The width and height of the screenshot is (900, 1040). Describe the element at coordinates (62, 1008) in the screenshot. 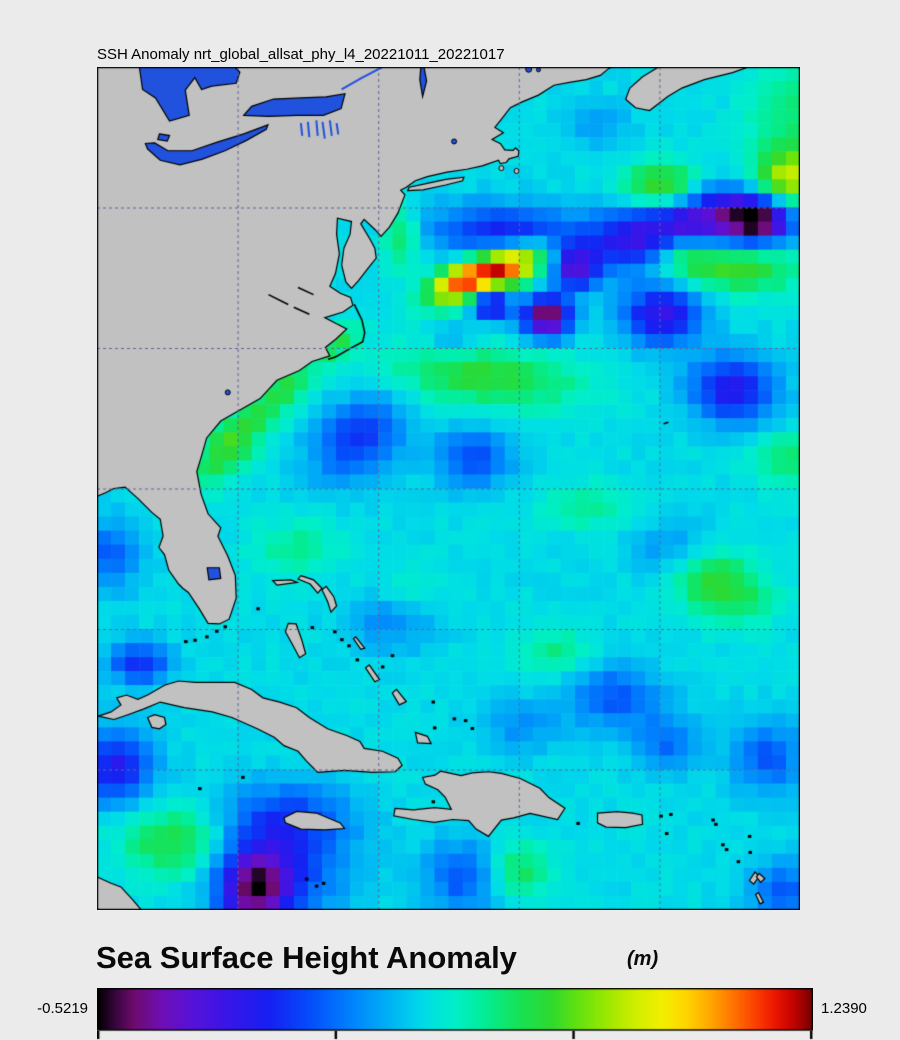

I see `colorbar-min-label: -0.5219` at that location.